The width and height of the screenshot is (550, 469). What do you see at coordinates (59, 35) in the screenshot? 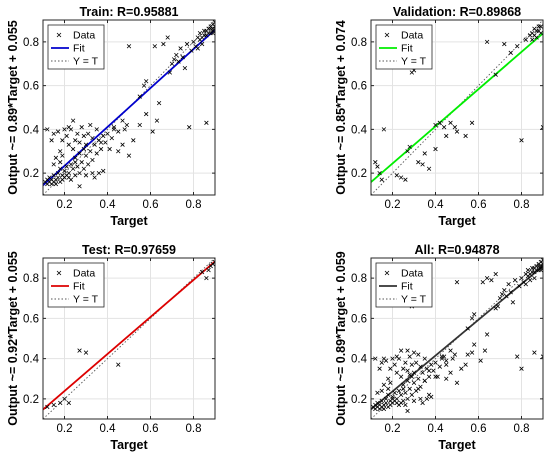
I see `legend-data-marker` at bounding box center [59, 35].